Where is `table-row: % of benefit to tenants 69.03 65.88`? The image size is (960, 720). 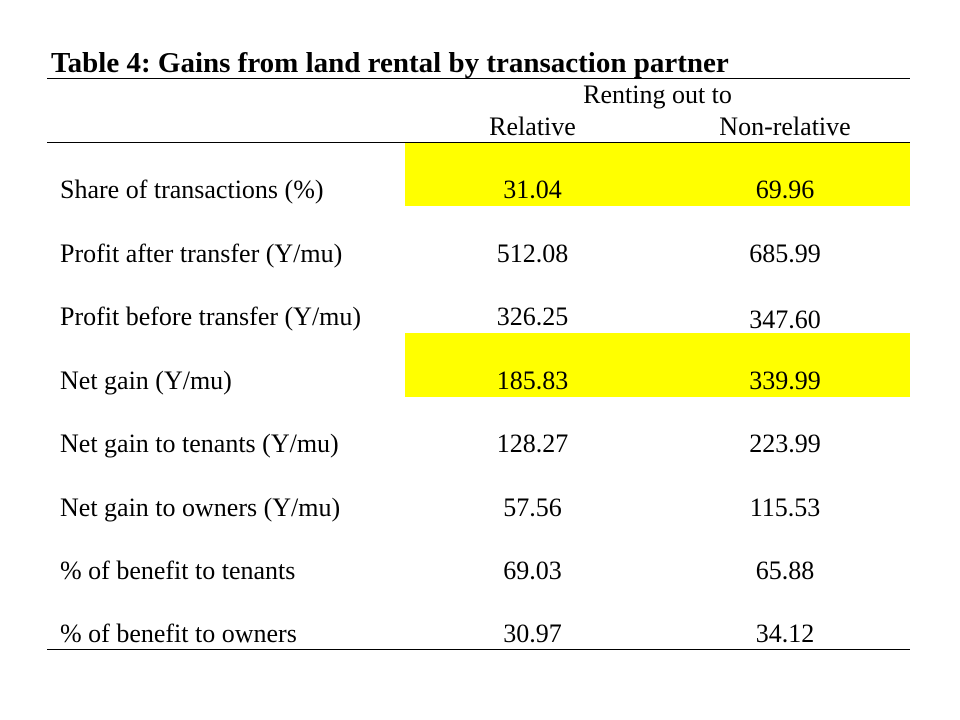
table-row: % of benefit to tenants 69.03 65.88 is located at coordinates (480, 571).